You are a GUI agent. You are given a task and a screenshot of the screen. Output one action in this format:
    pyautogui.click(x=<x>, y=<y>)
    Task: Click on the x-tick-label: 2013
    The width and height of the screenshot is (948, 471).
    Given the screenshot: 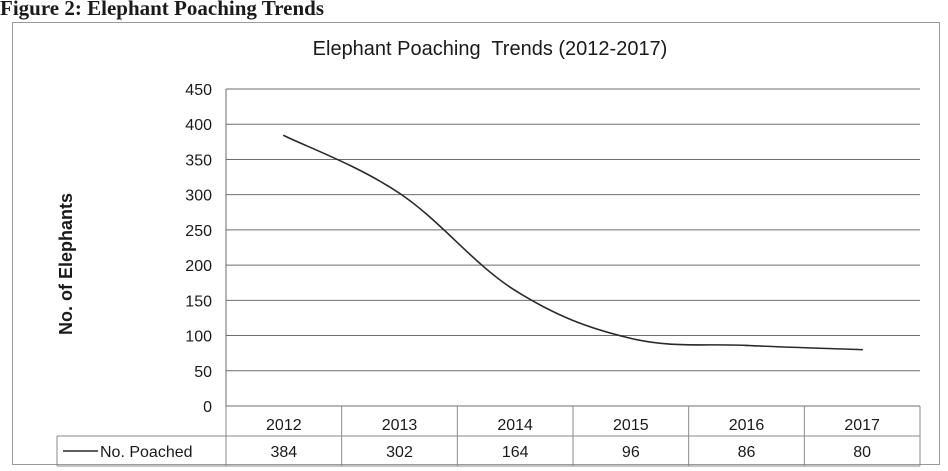 What is the action you would take?
    pyautogui.click(x=400, y=425)
    